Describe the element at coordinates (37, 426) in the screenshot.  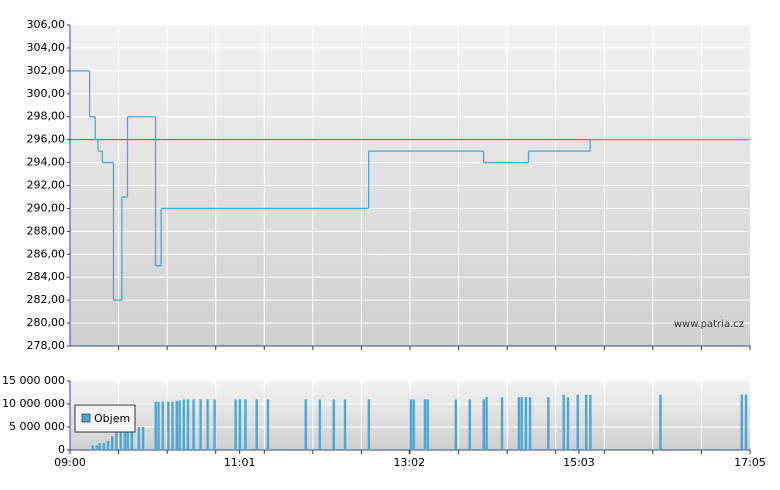
I see `y-tick-label: 5 000 000` at that location.